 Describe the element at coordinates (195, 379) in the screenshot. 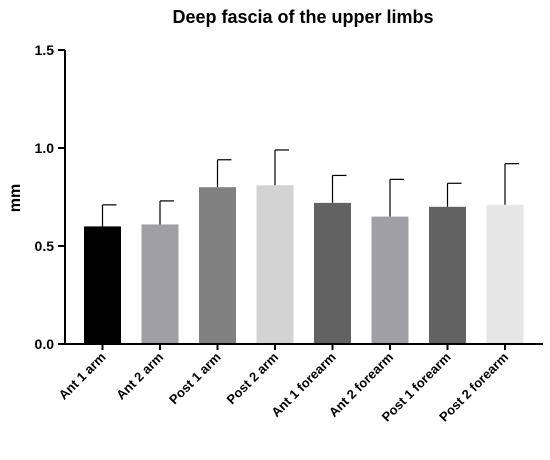

I see `x-tick-label: Post 1 arm` at that location.